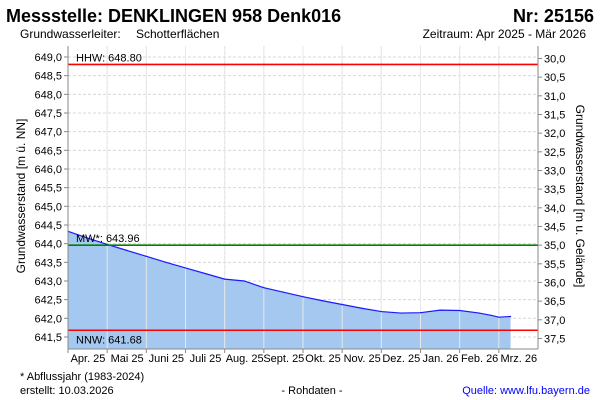  I want to click on x-tick-label: Apr. 25, so click(88, 359).